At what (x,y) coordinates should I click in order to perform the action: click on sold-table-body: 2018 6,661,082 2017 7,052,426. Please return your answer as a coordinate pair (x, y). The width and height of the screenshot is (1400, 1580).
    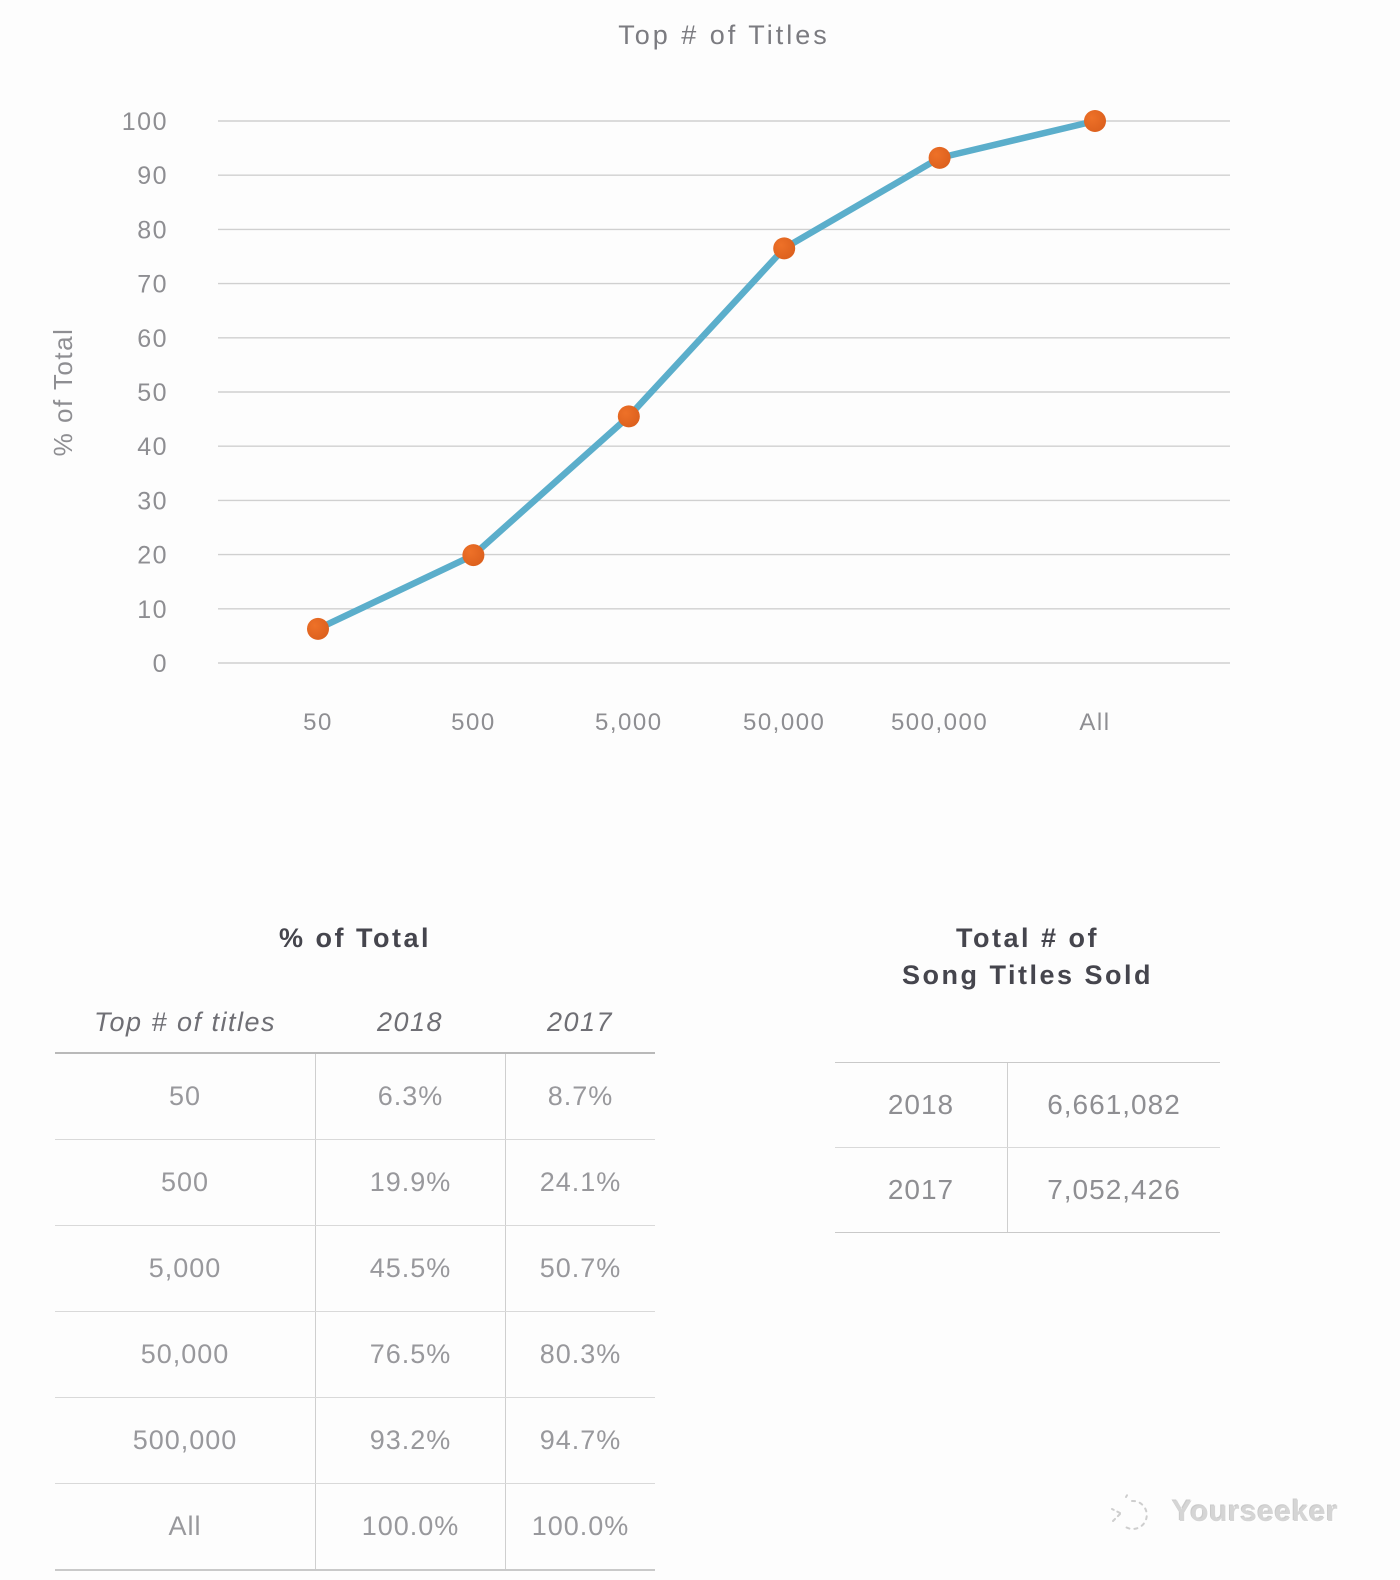
    Looking at the image, I should click on (1027, 1147).